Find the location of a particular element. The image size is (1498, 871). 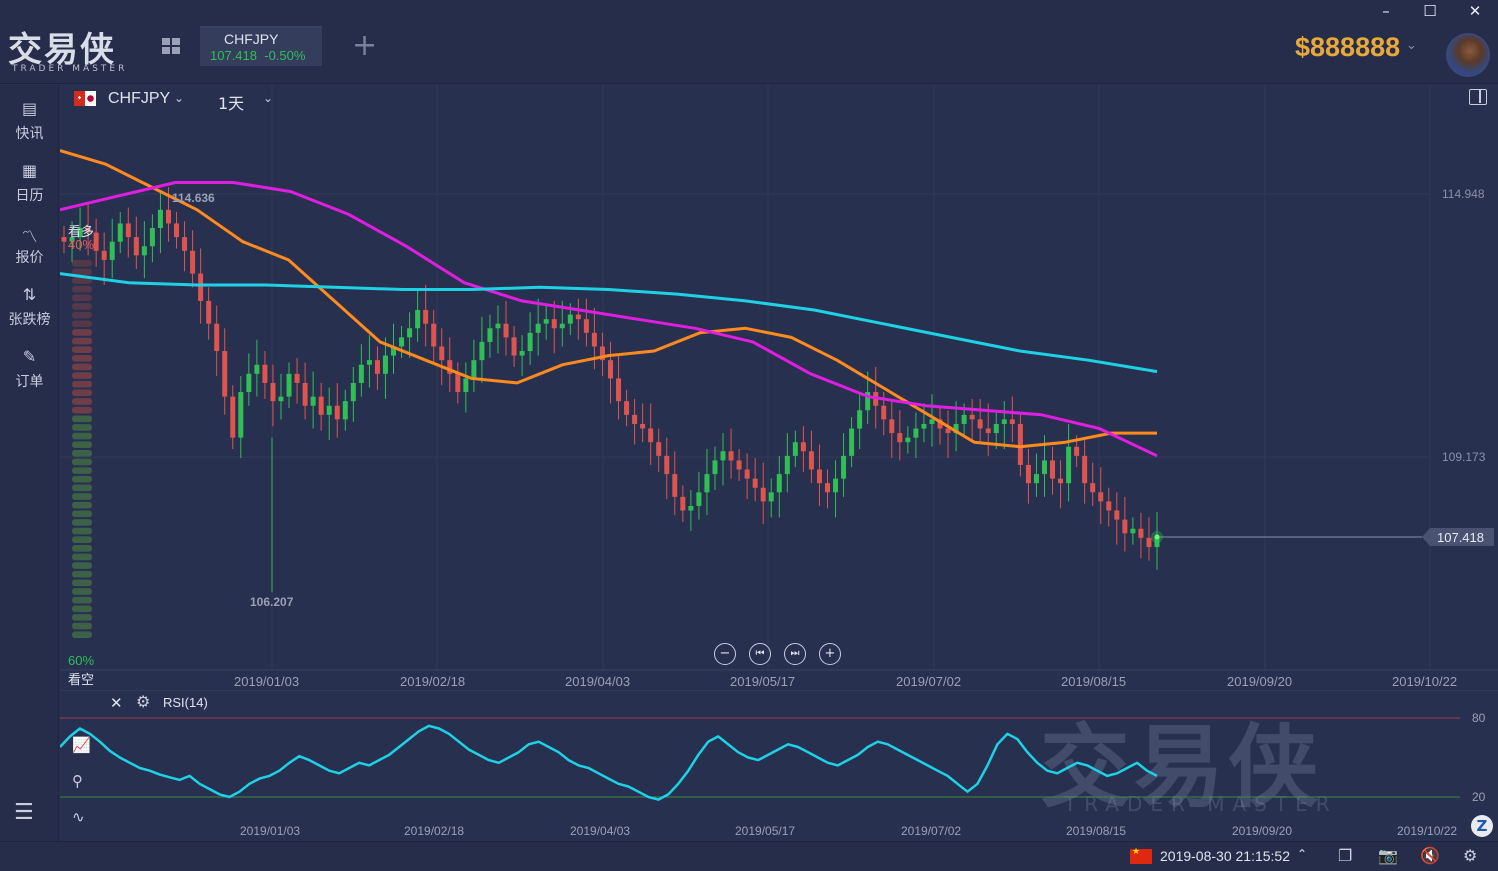

panel-toggle-icon is located at coordinates (1478, 97).